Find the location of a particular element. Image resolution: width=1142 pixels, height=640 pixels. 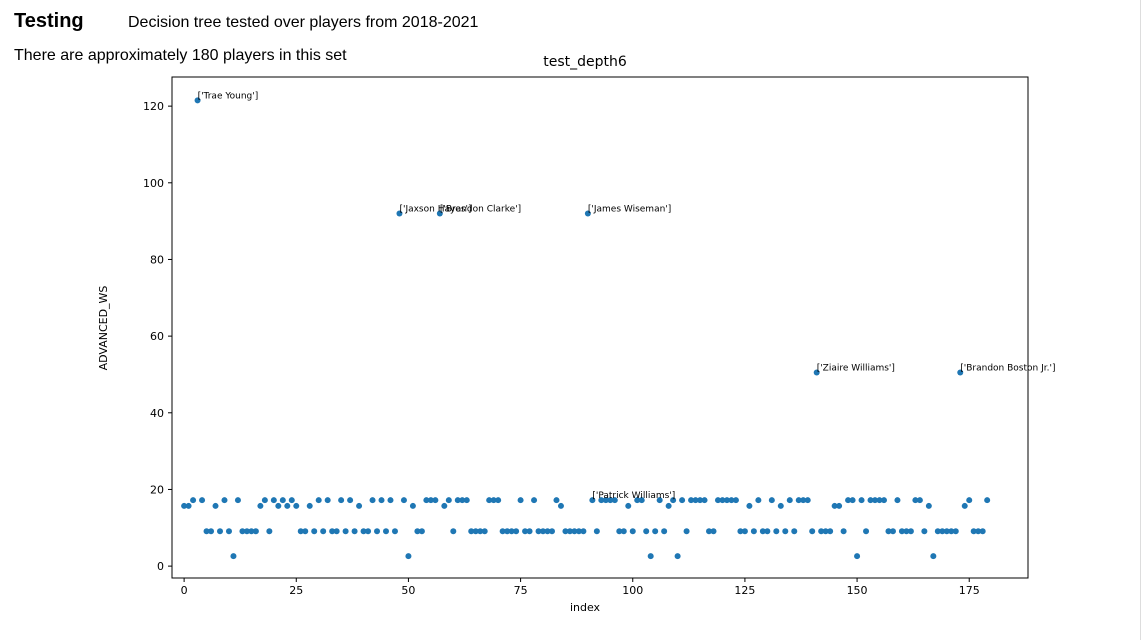

x-tick-label: 125 is located at coordinates (744, 590).